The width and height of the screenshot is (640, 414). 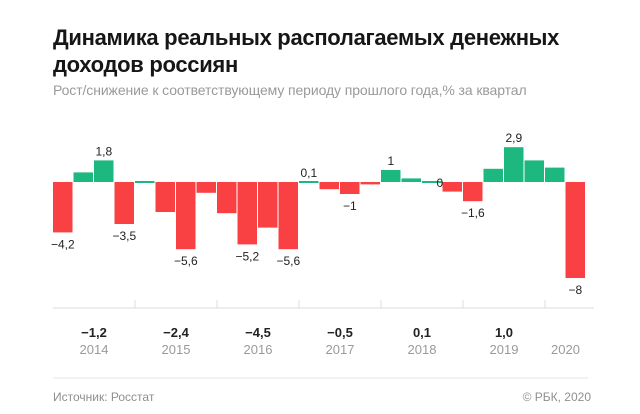 I want to click on data-label: 1,8, so click(x=103, y=151).